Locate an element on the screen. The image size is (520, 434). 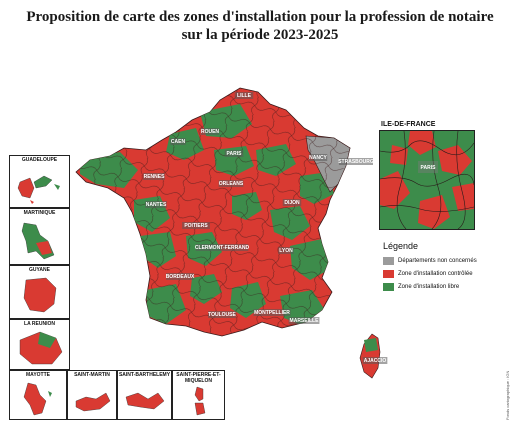
city-label-clermont-ferrand: CLERMONT-FERRAND is located at coordinates (222, 248).